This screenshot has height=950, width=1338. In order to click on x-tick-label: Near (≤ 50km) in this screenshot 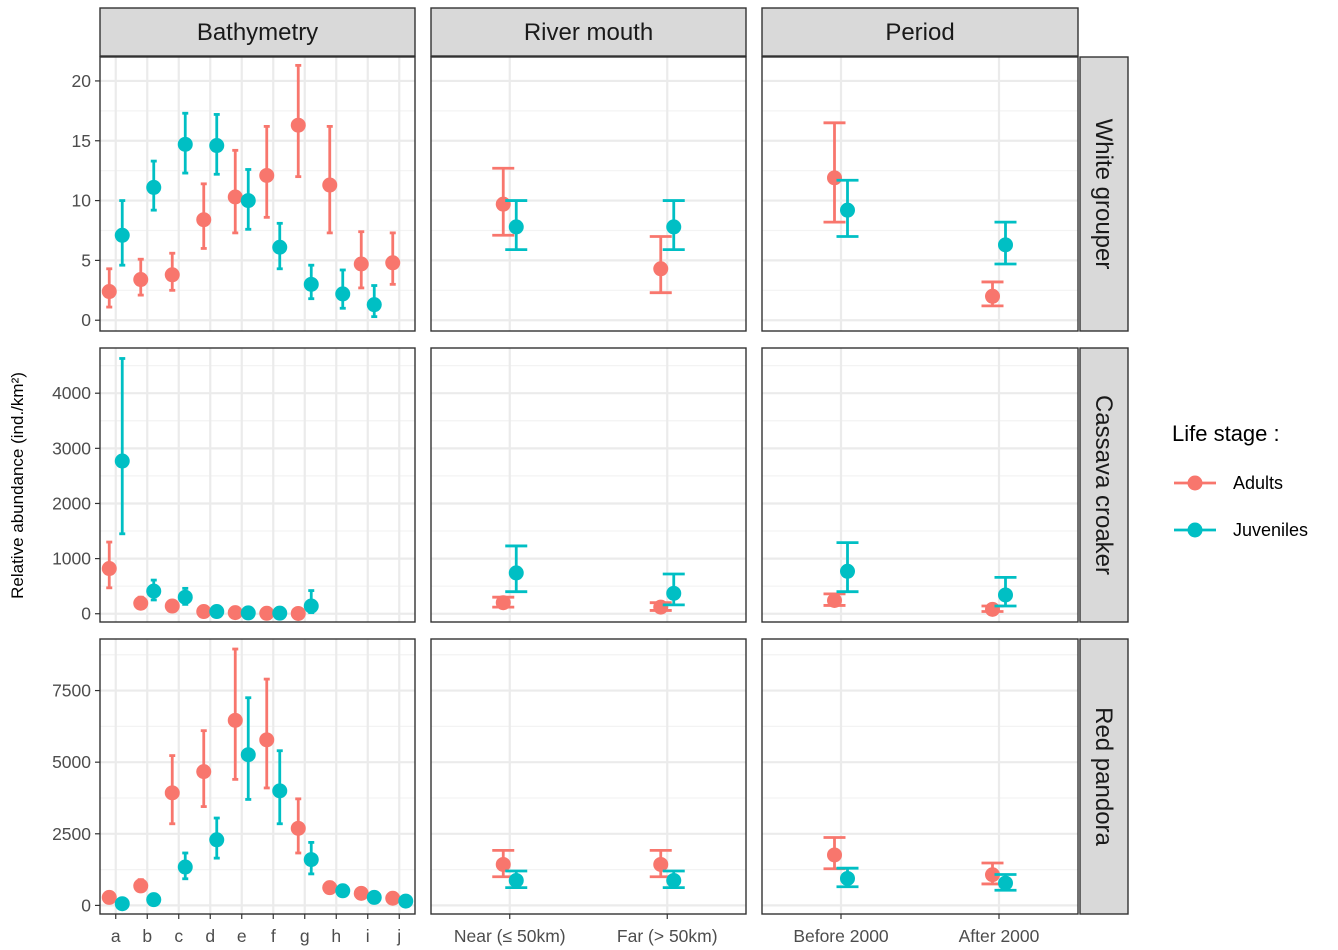, I will do `click(510, 936)`.